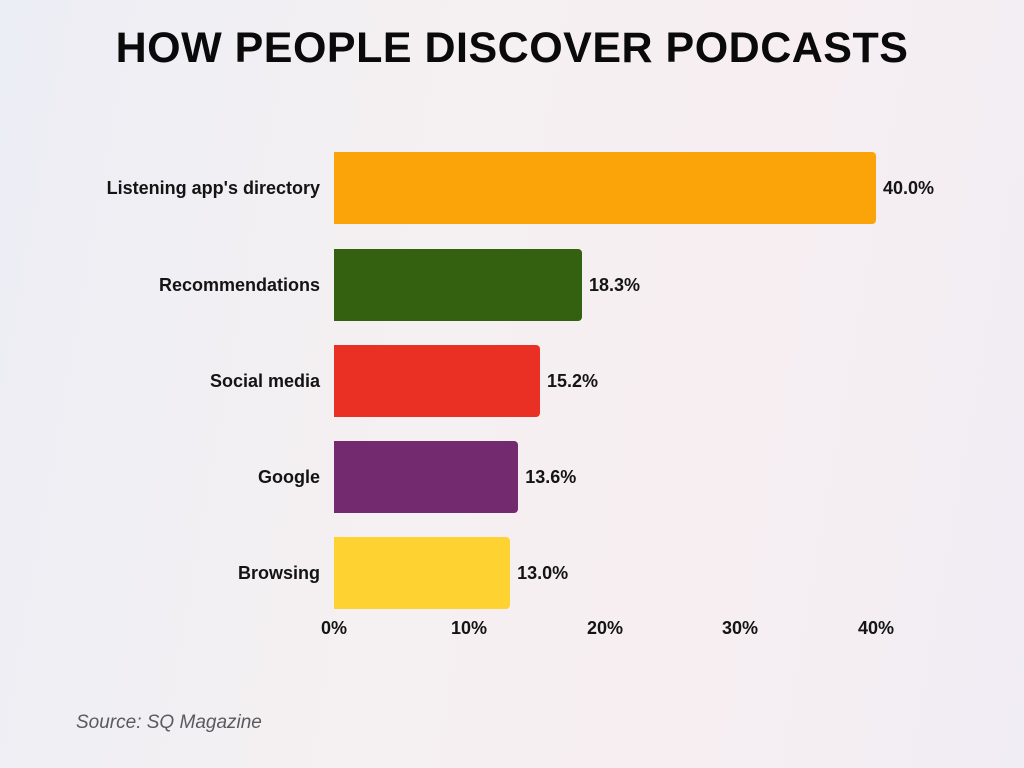  Describe the element at coordinates (334, 628) in the screenshot. I see `x-tick-label: 0%` at that location.